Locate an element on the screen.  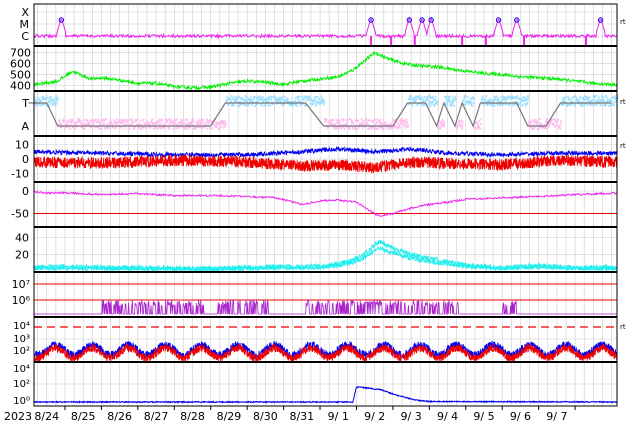
sector-step-line is located at coordinates (320, 114).